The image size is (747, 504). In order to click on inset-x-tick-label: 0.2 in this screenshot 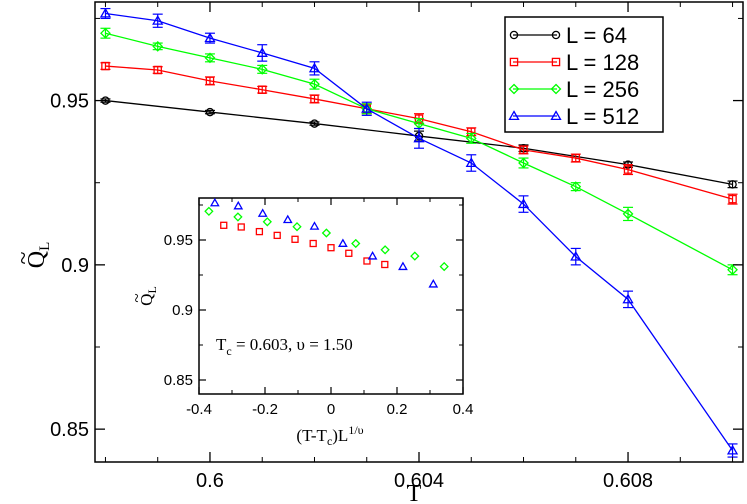, I will do `click(397, 409)`.